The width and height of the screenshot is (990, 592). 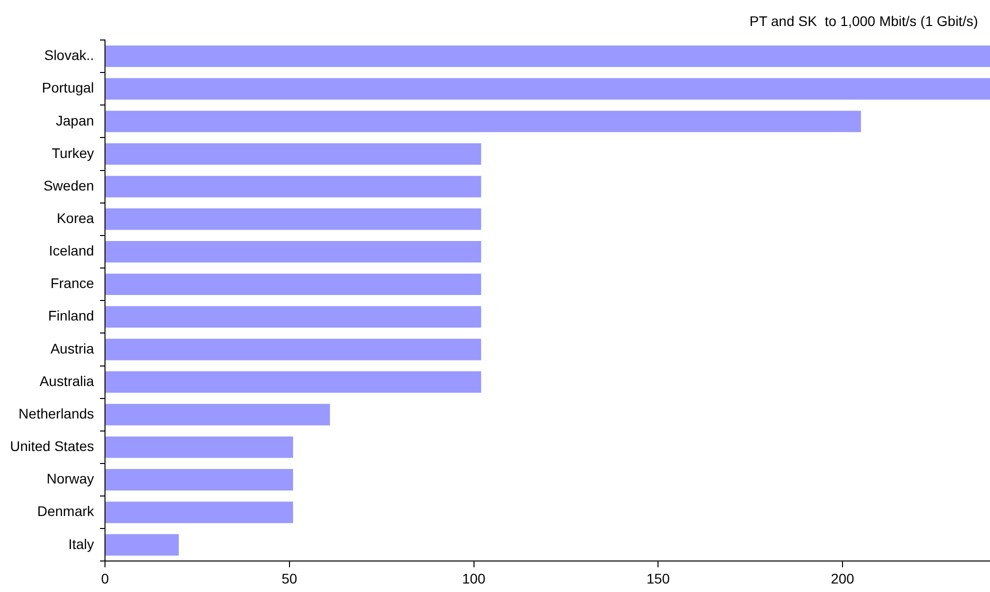 What do you see at coordinates (68, 88) in the screenshot?
I see `y-tick-label: Portugal` at bounding box center [68, 88].